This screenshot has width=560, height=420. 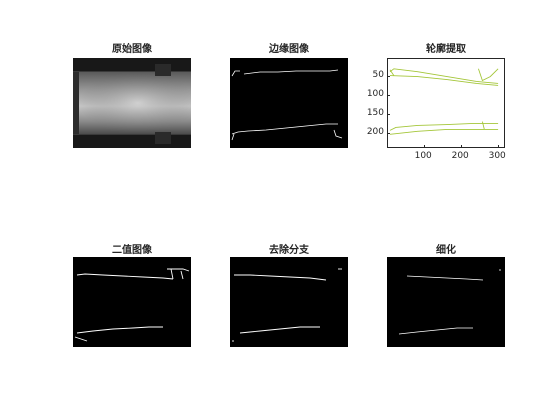 What do you see at coordinates (446, 250) in the screenshot?
I see `panel-title-thinning: 细化` at bounding box center [446, 250].